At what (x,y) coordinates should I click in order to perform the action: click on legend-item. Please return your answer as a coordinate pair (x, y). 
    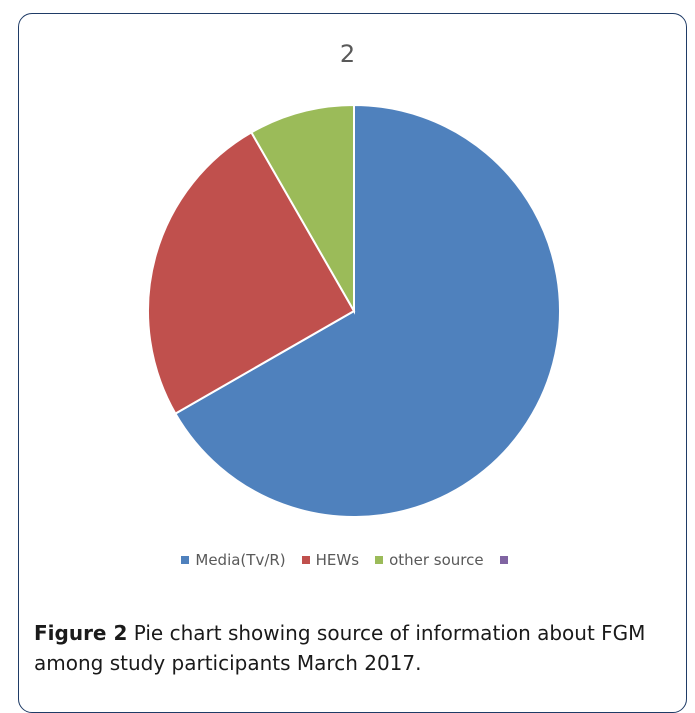
    Looking at the image, I should click on (506, 560).